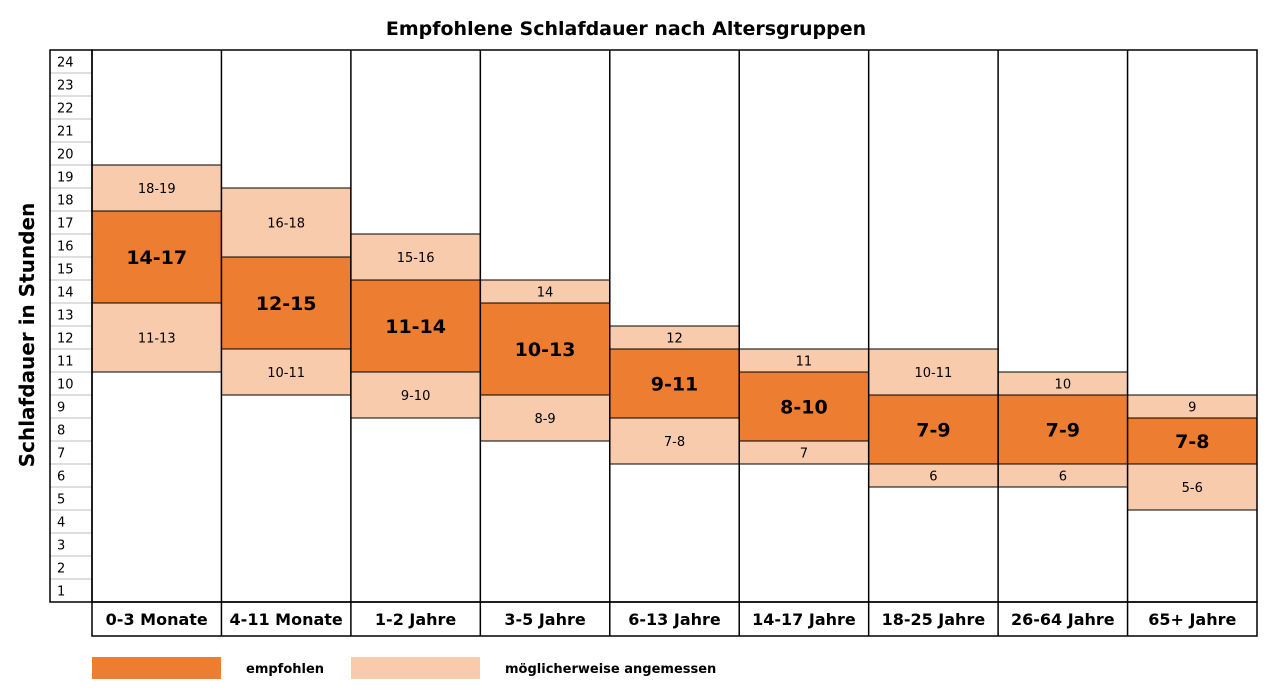 The height and width of the screenshot is (691, 1280). I want to click on possible-label-0-3-monate: 18-19, so click(157, 189).